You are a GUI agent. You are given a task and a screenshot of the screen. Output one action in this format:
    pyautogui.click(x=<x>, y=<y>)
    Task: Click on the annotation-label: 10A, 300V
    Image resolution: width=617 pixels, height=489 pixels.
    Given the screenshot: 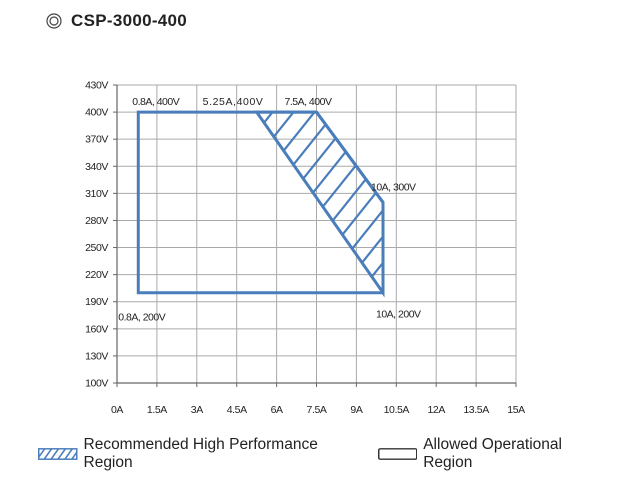 What is the action you would take?
    pyautogui.click(x=393, y=187)
    